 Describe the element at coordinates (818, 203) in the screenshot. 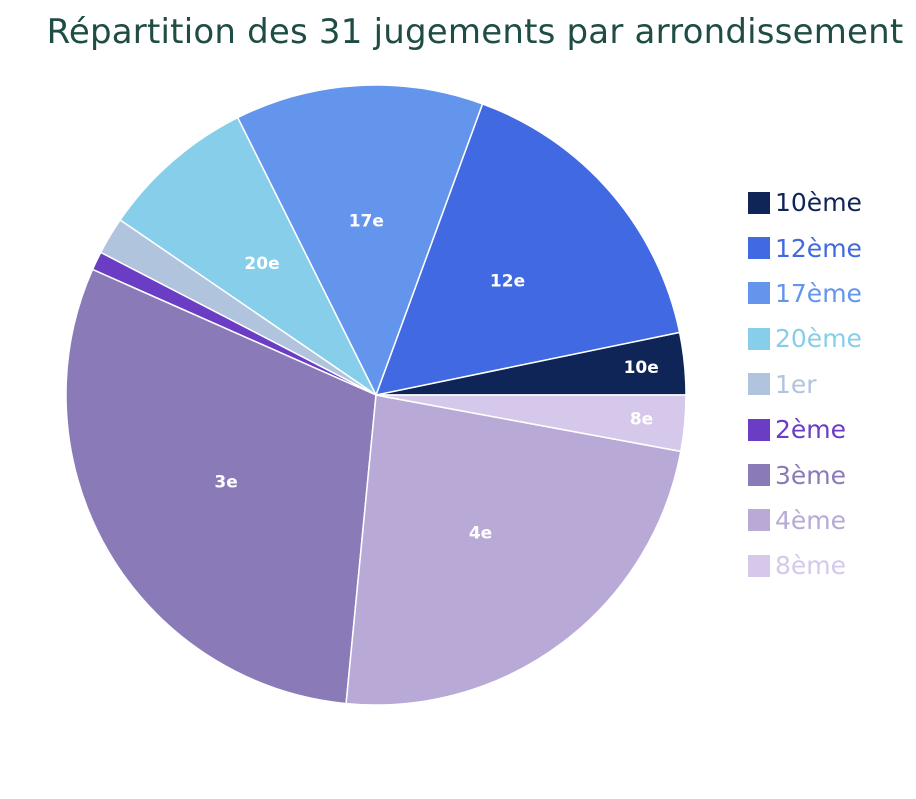

I see `legend-label: 10ème` at that location.